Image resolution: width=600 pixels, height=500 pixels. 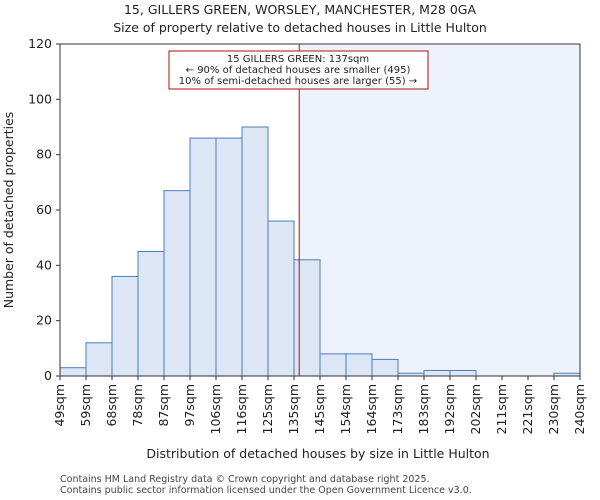 What do you see at coordinates (40, 43) in the screenshot?
I see `y-tick-label: 120` at bounding box center [40, 43].